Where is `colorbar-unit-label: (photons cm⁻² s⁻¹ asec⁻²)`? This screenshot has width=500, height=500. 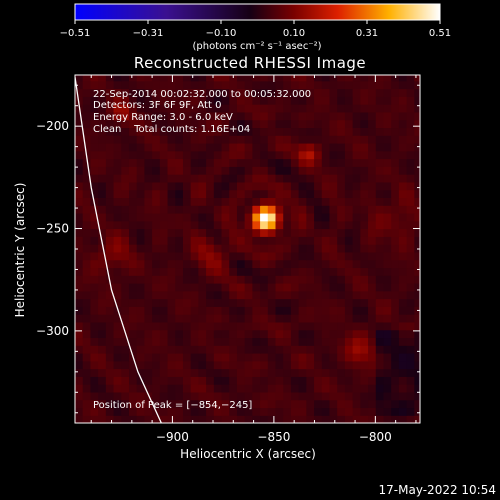 colorbar-unit-label: (photons cm⁻² s⁻¹ asec⁻²) is located at coordinates (256, 46).